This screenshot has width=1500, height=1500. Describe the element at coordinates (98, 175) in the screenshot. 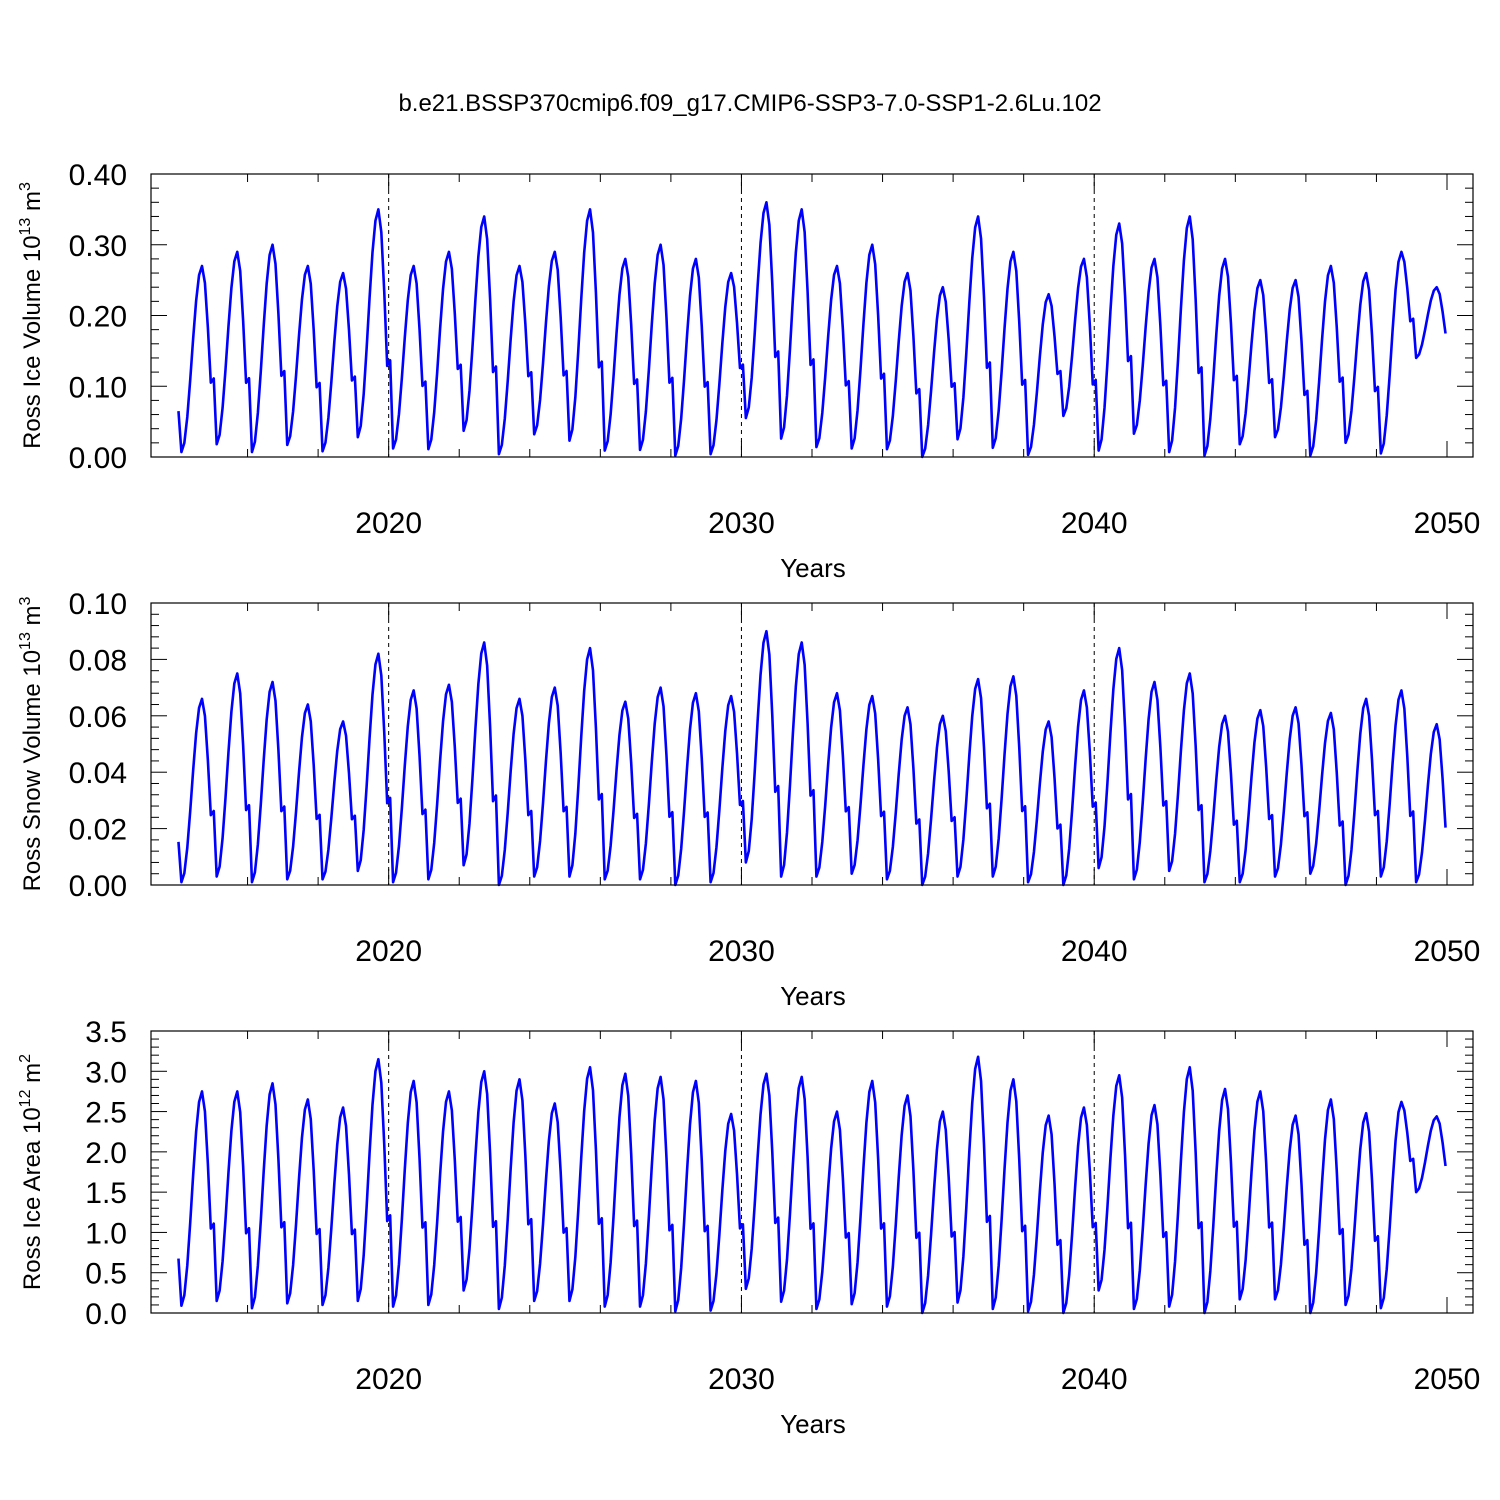

I see `y-tick-label: 0.40` at that location.